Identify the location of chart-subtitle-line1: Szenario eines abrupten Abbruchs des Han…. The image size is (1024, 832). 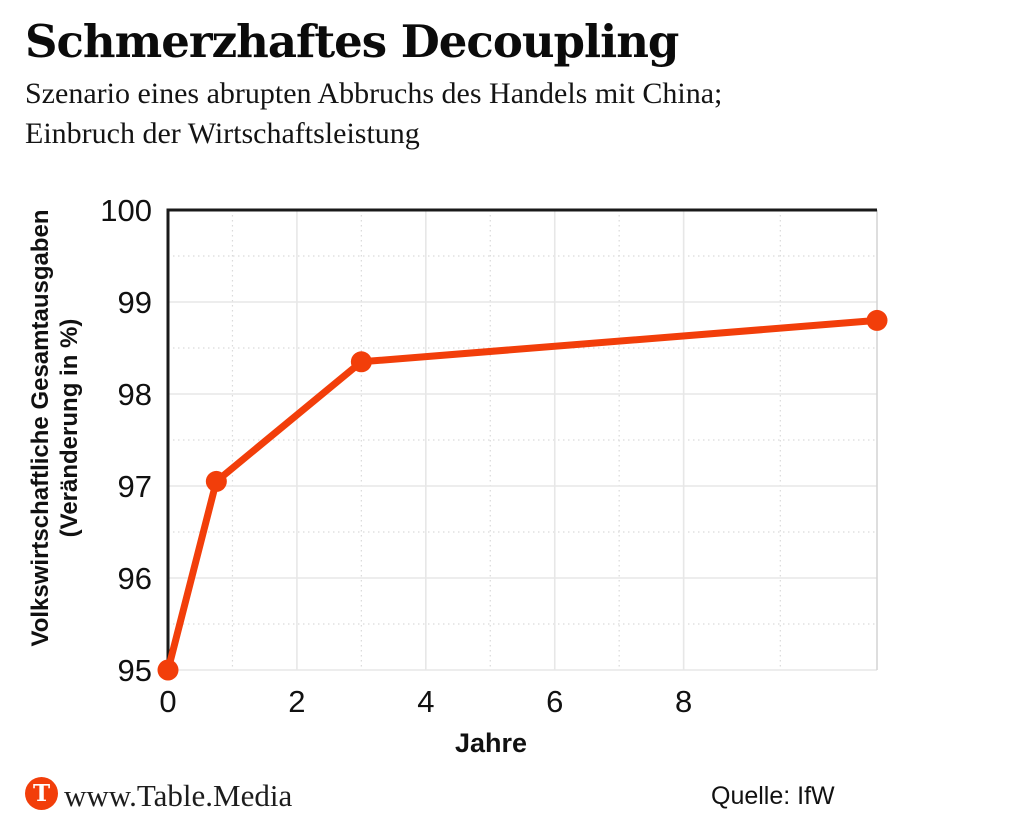
(374, 93).